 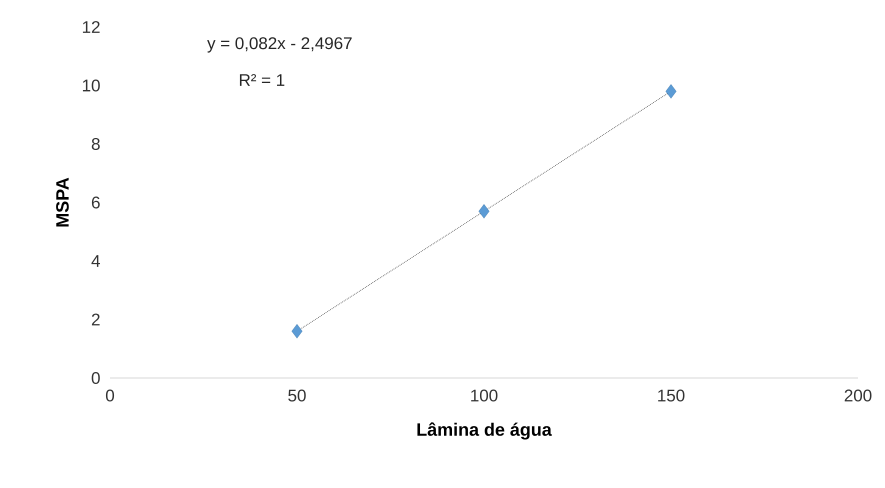 I want to click on y-tick-label: 12, so click(x=91, y=27).